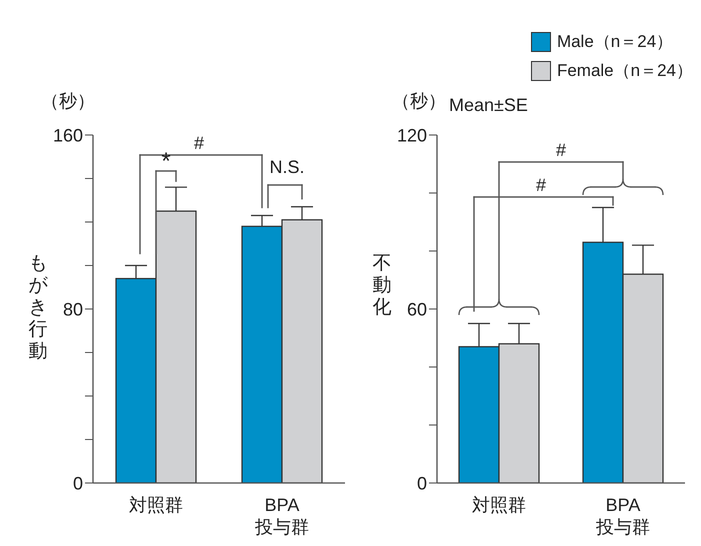 The image size is (701, 546). What do you see at coordinates (38, 307) in the screenshot?
I see `y-axis-title: もがき行動` at bounding box center [38, 307].